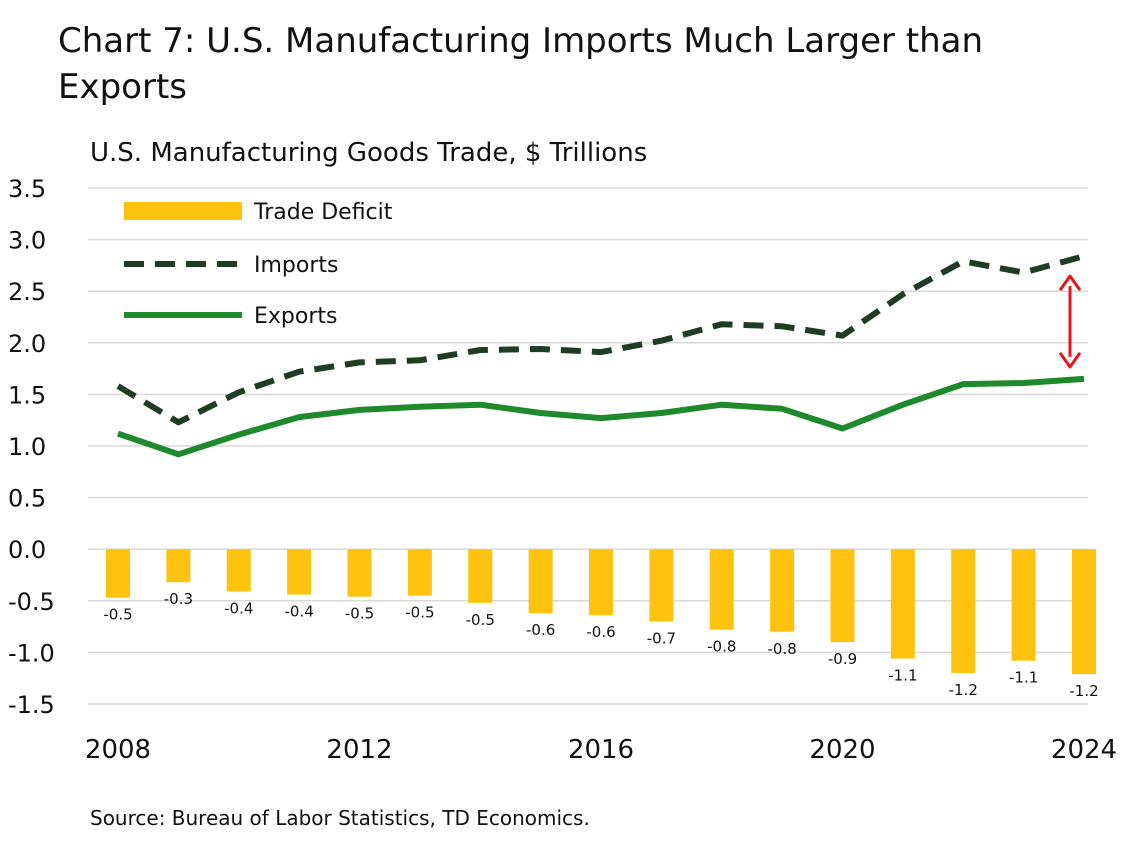 The height and width of the screenshot is (850, 1145). What do you see at coordinates (661, 638) in the screenshot?
I see `bar-data-label: -0.7` at bounding box center [661, 638].